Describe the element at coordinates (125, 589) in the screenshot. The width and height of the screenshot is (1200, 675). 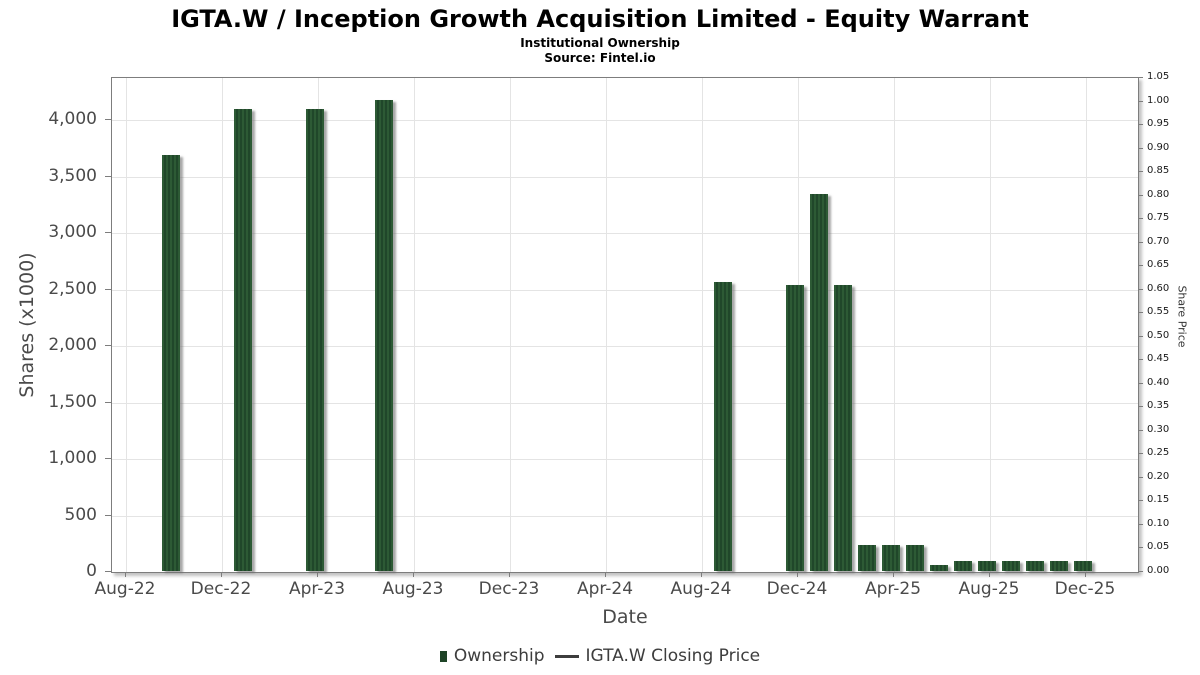
I see `x-tick-label: Aug-22` at that location.